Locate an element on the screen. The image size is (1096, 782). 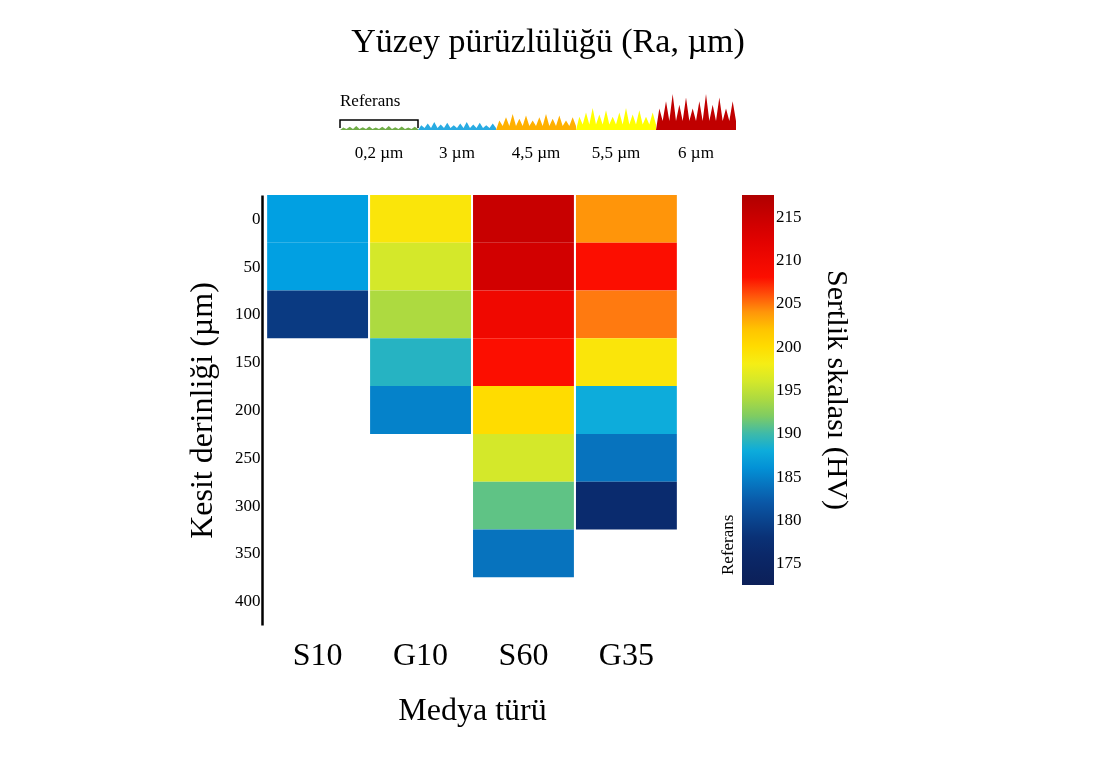
chart-title: Yüzey pürüzlülüğü (Ra, µm) is located at coordinates (548, 41).